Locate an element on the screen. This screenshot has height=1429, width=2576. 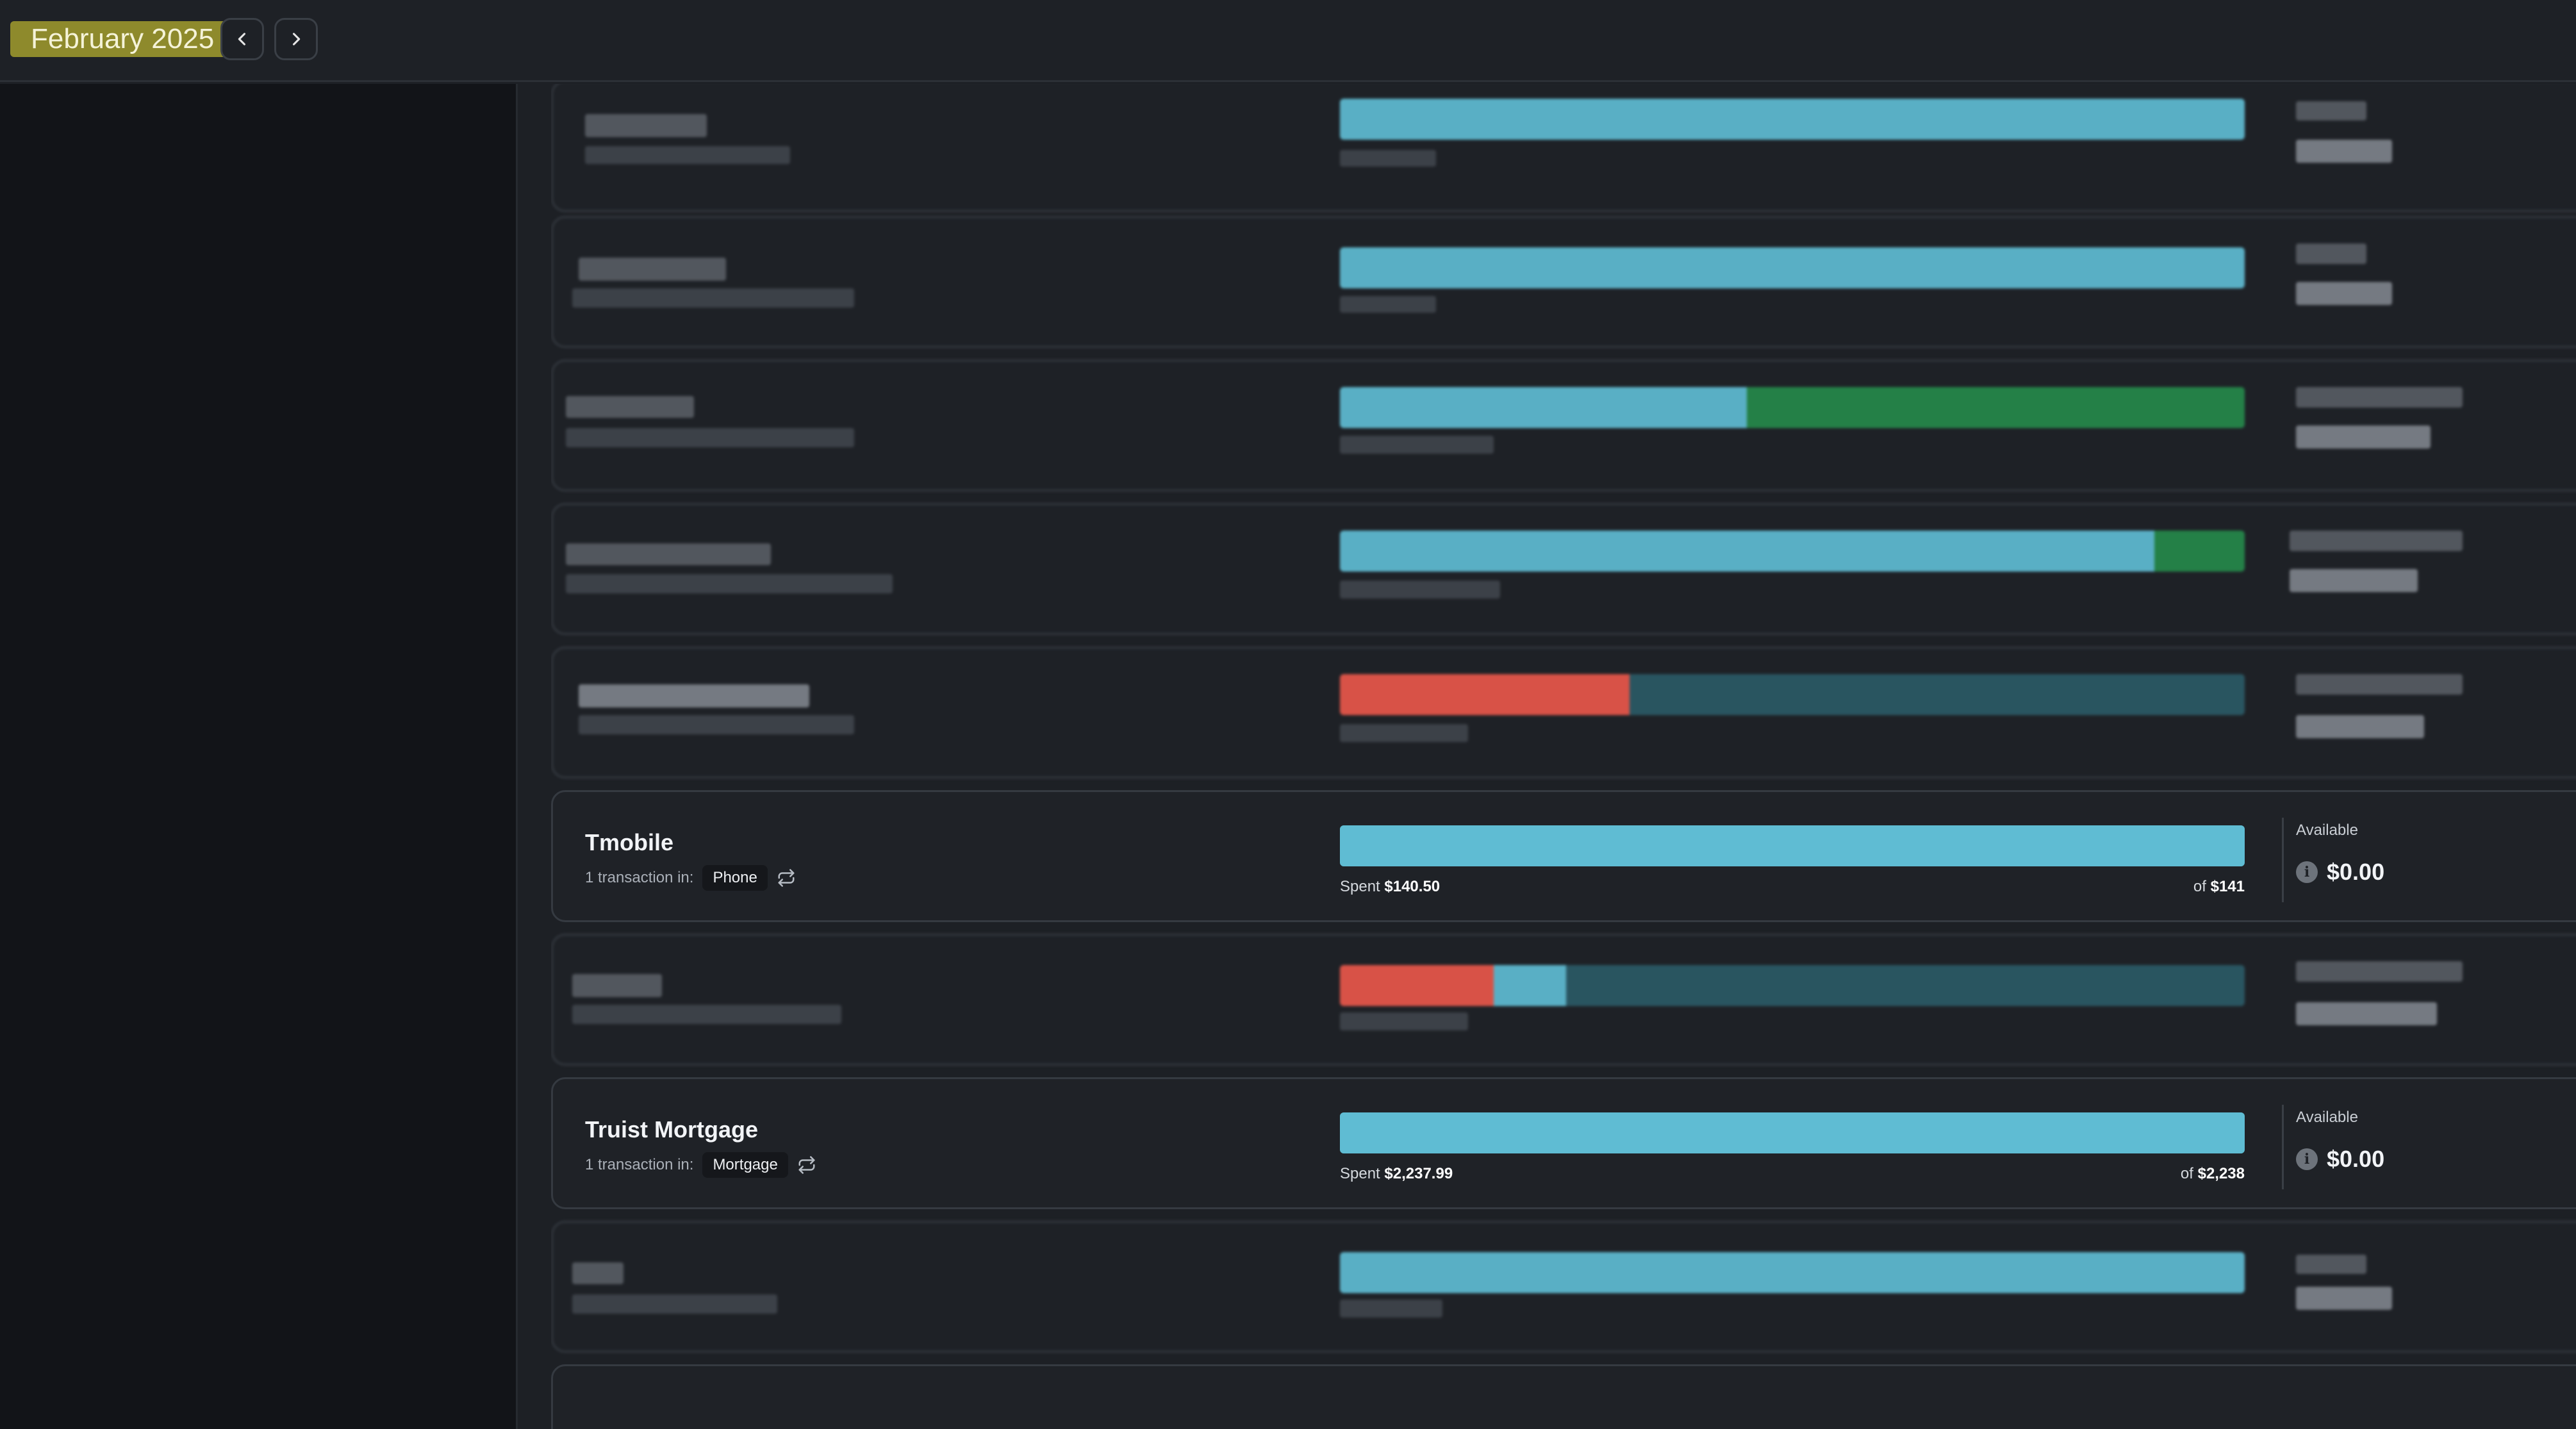
limit-caption: of $141 is located at coordinates (2219, 887).